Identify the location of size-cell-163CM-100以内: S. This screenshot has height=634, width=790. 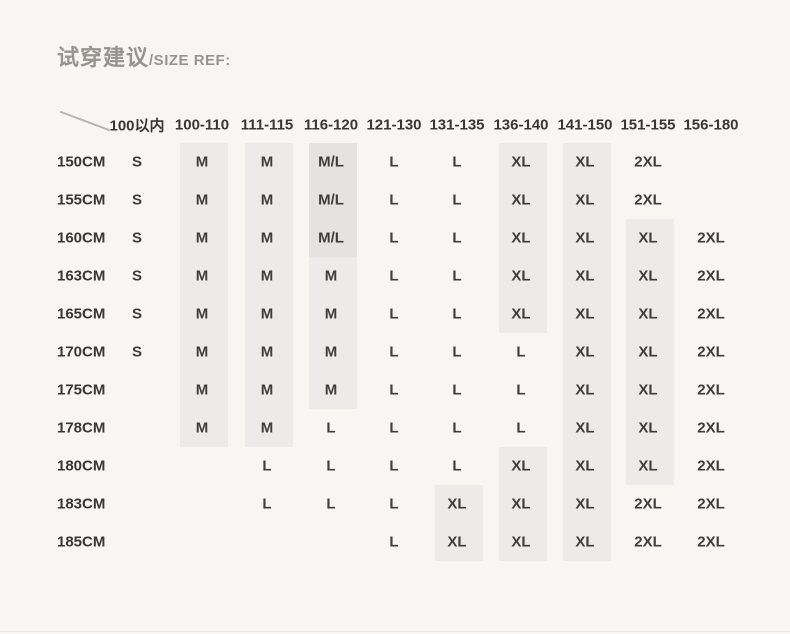
(137, 276).